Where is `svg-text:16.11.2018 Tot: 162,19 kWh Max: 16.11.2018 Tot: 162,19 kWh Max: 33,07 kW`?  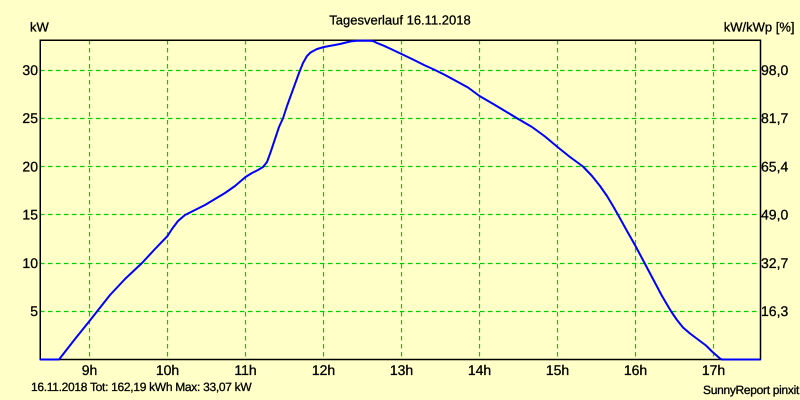
svg-text:16.11.2018 Tot: 162,19 kWh Max: 16.11.2018 Tot: 162,19 kWh Max: 33,07 kW is located at coordinates (141, 387).